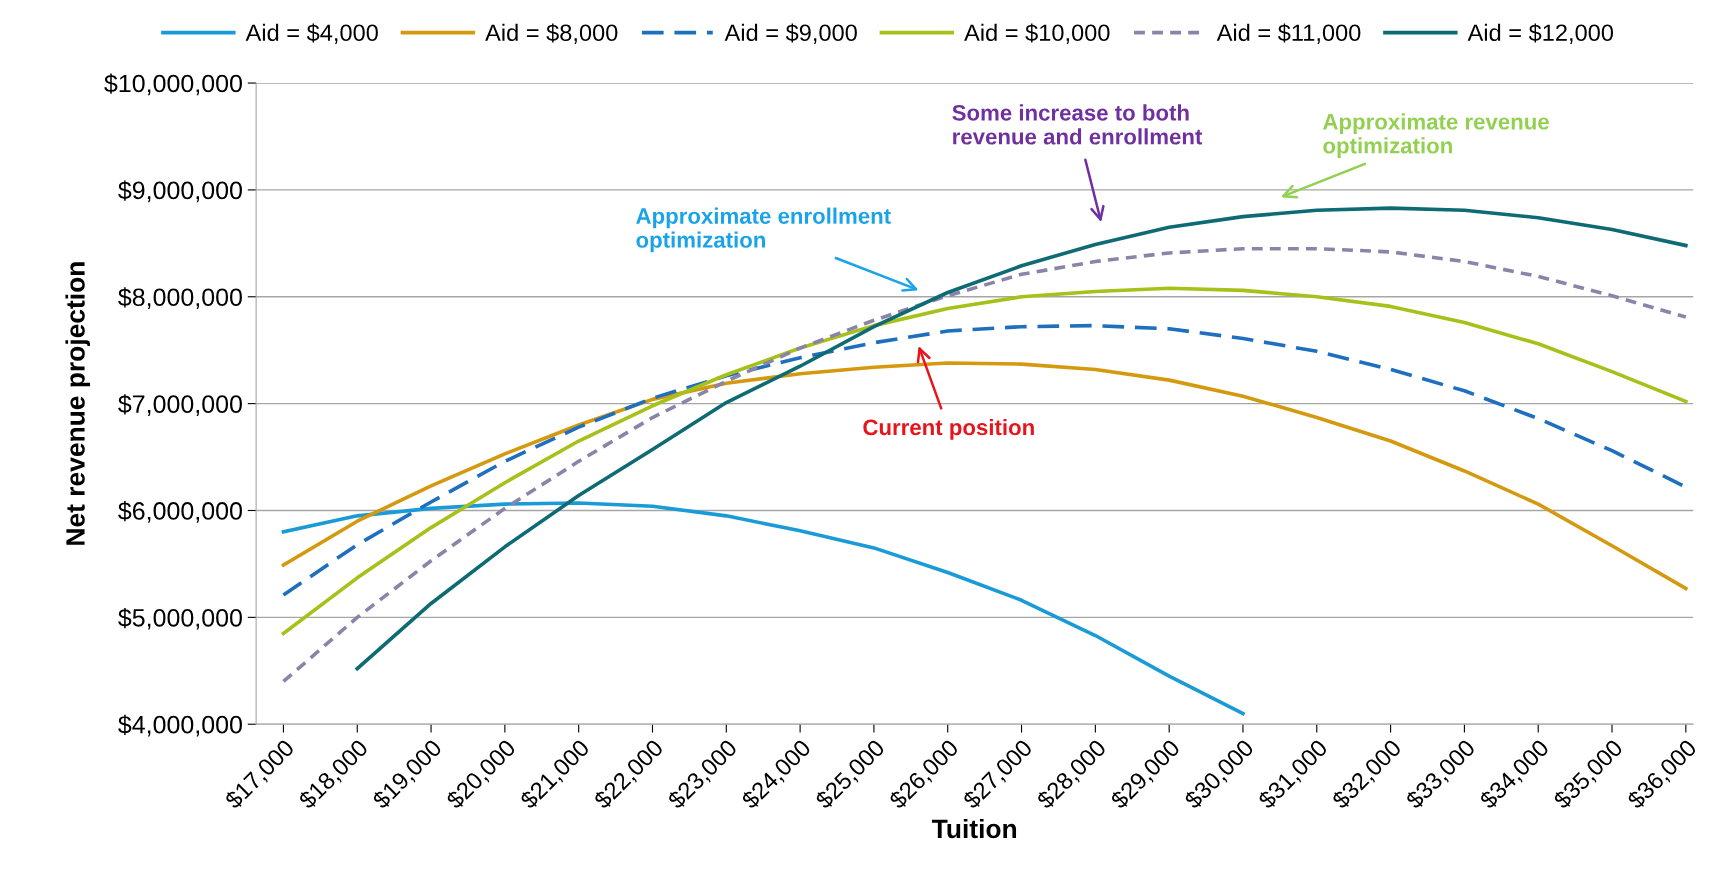 This screenshot has width=1719, height=893. I want to click on legend-label: Aid = $11,000, so click(1288, 33).